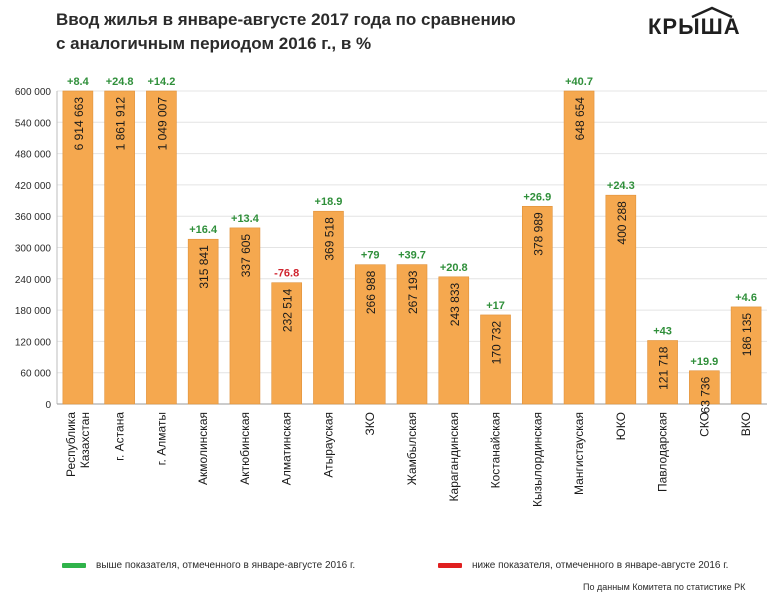  I want to click on bar-value-label: 267 193, so click(413, 292).